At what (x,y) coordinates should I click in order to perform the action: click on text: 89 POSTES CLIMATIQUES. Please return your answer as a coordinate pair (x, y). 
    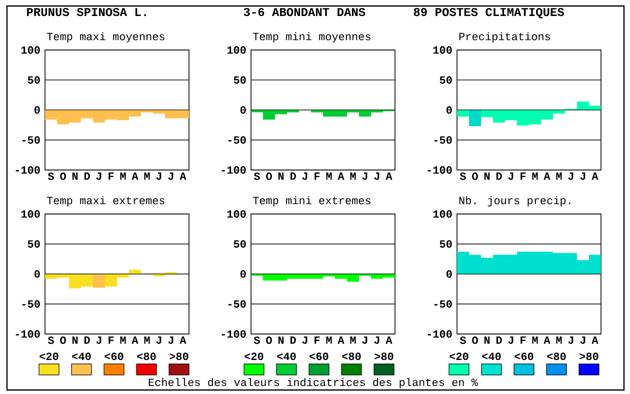
    Looking at the image, I should click on (489, 13).